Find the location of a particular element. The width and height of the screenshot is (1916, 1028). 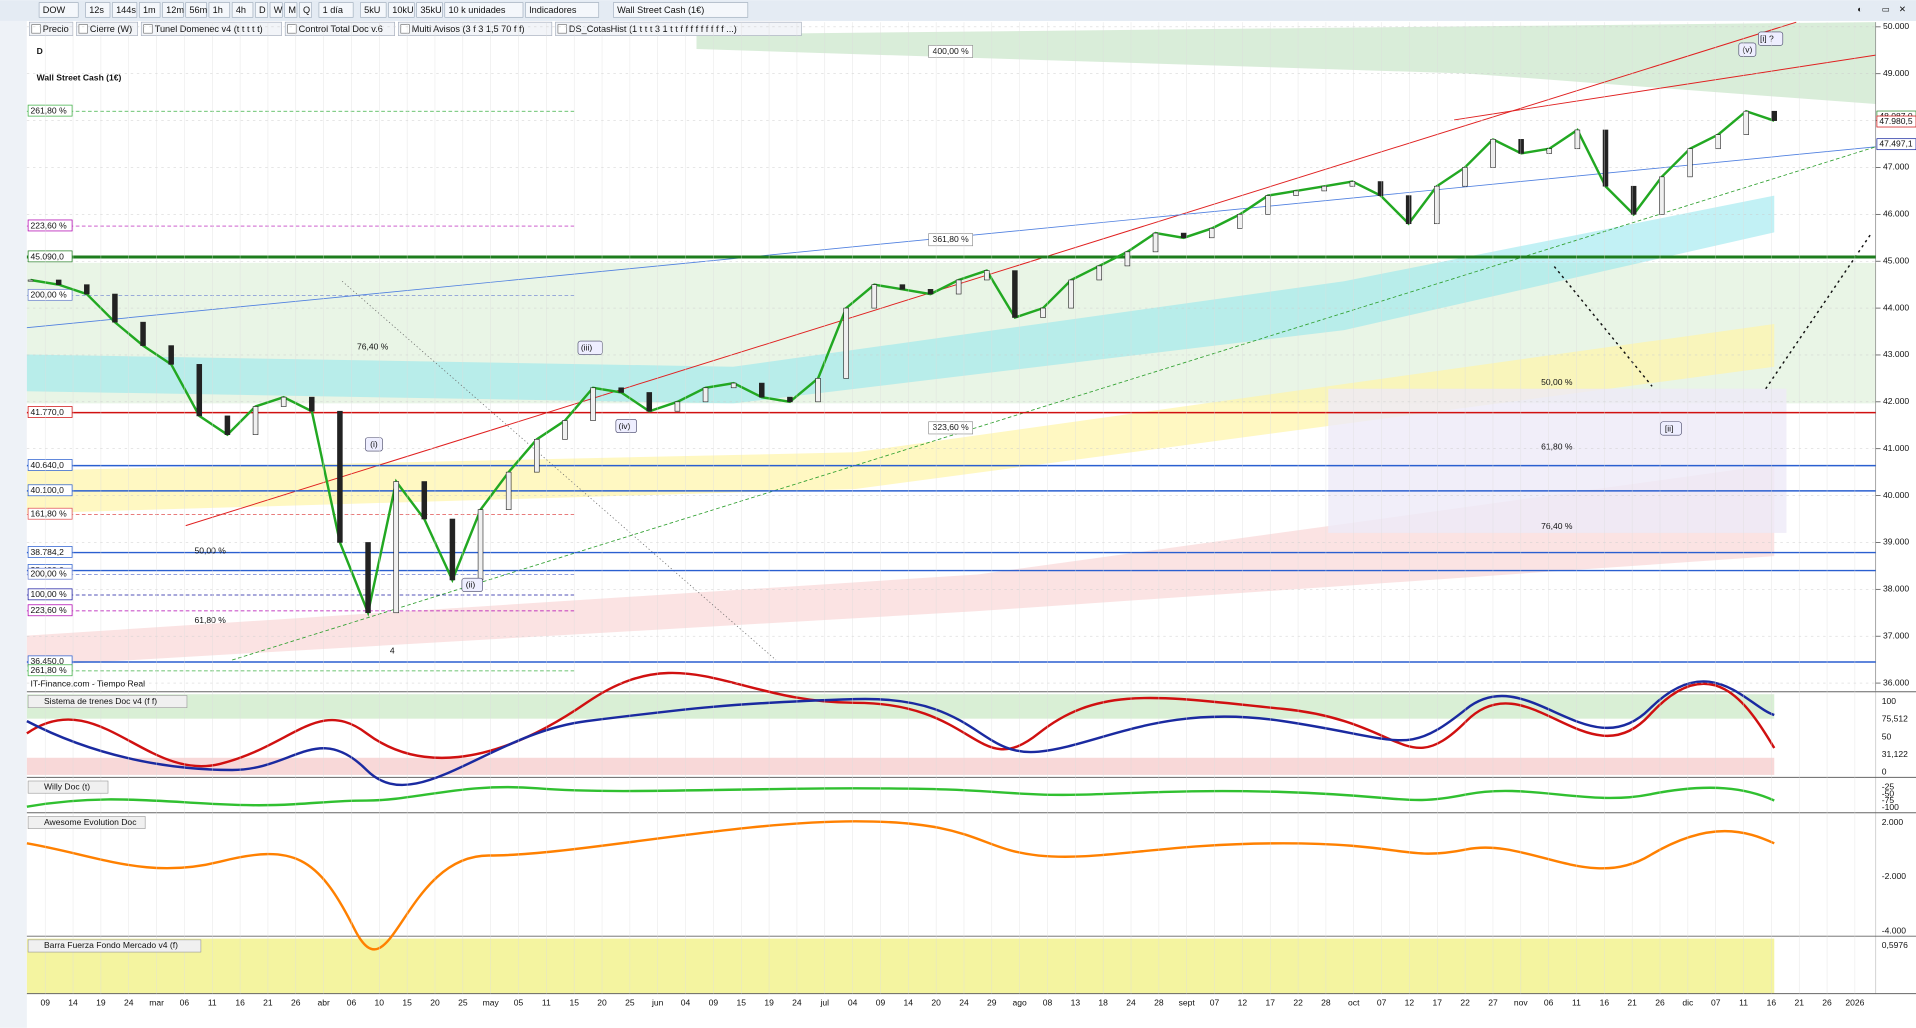

arrow is located at coordinates (1819, 310).